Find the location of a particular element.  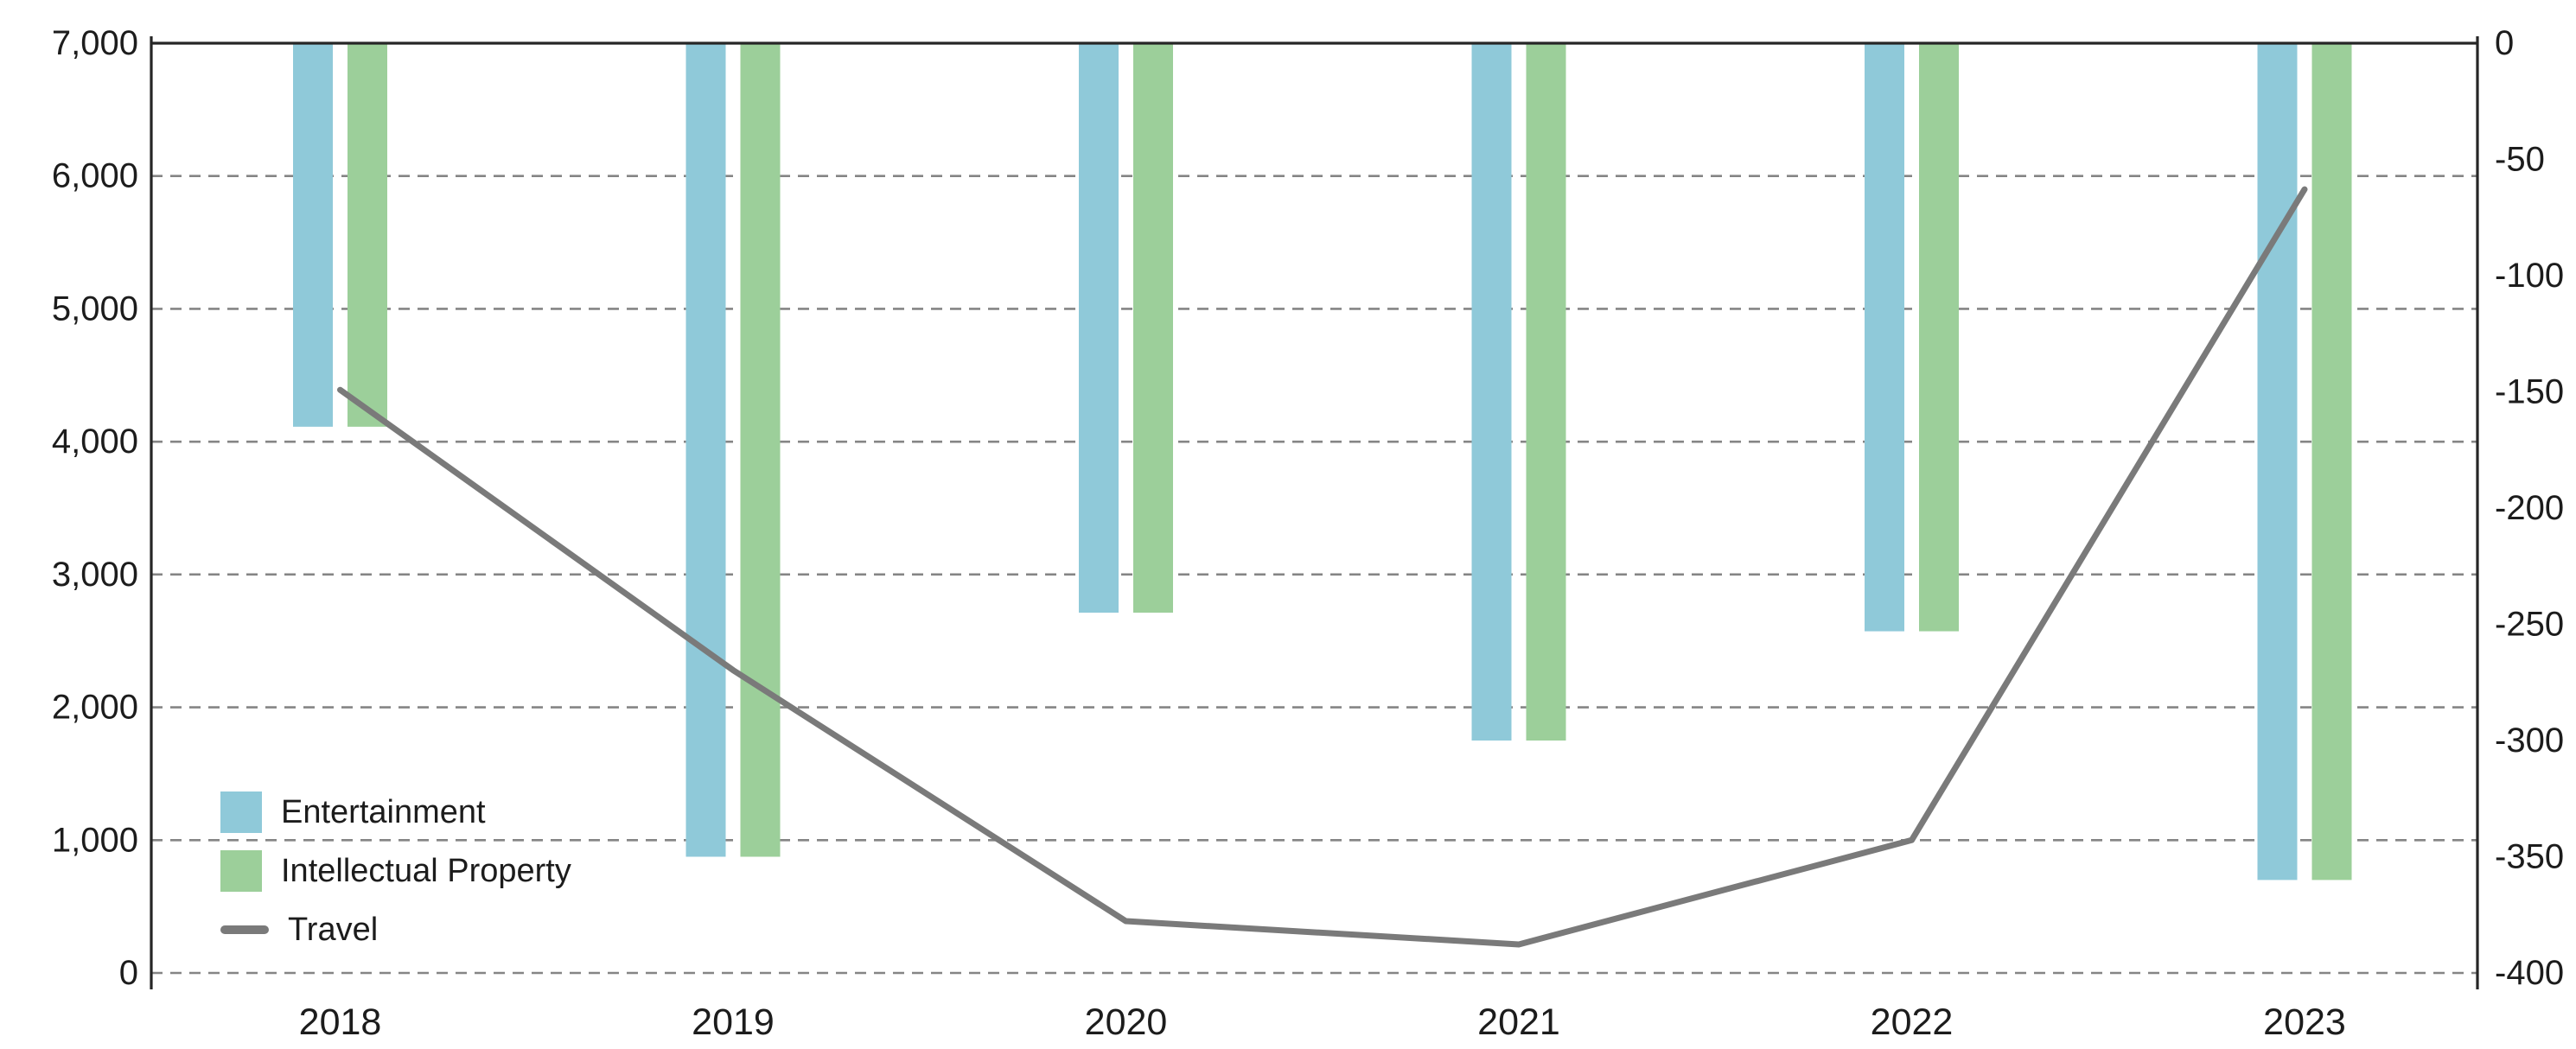

bar-entertainment-2020 is located at coordinates (1099, 328).